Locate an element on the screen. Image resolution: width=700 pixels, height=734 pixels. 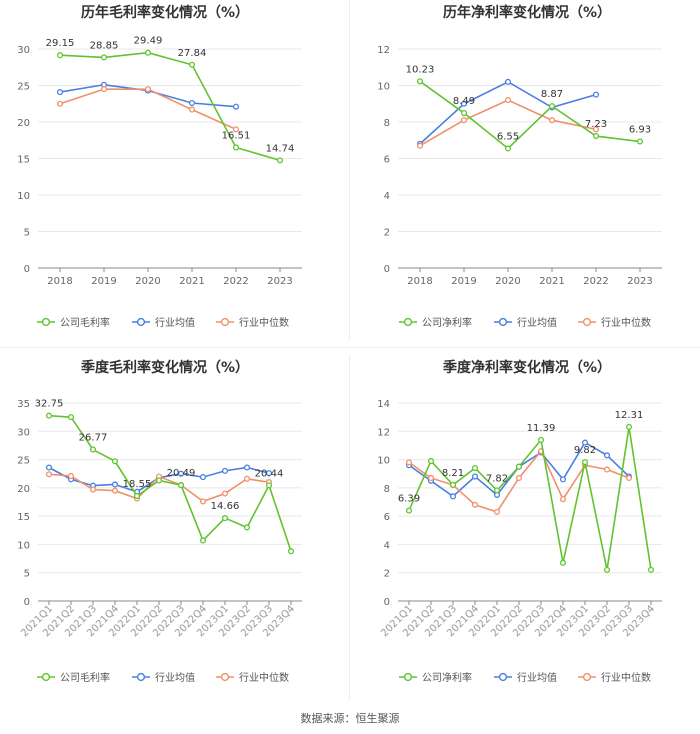
data-label: 7.82 is located at coordinates (497, 478).